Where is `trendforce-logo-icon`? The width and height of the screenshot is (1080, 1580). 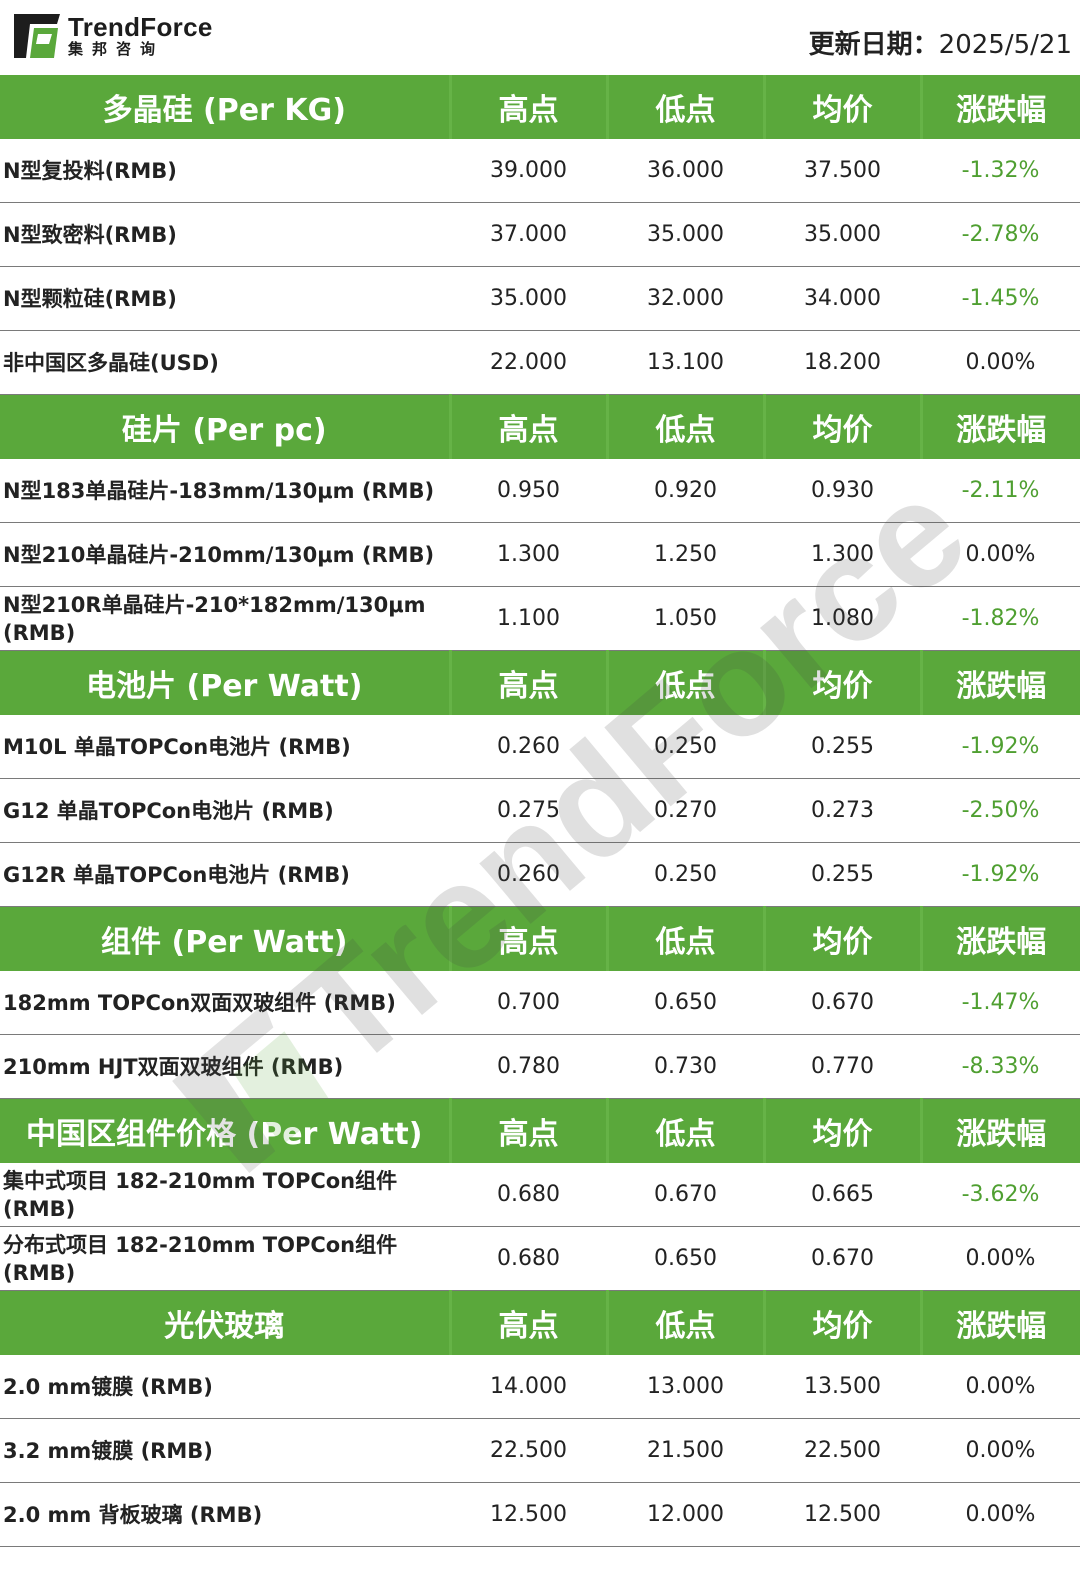
trendforce-logo-icon is located at coordinates (37, 36).